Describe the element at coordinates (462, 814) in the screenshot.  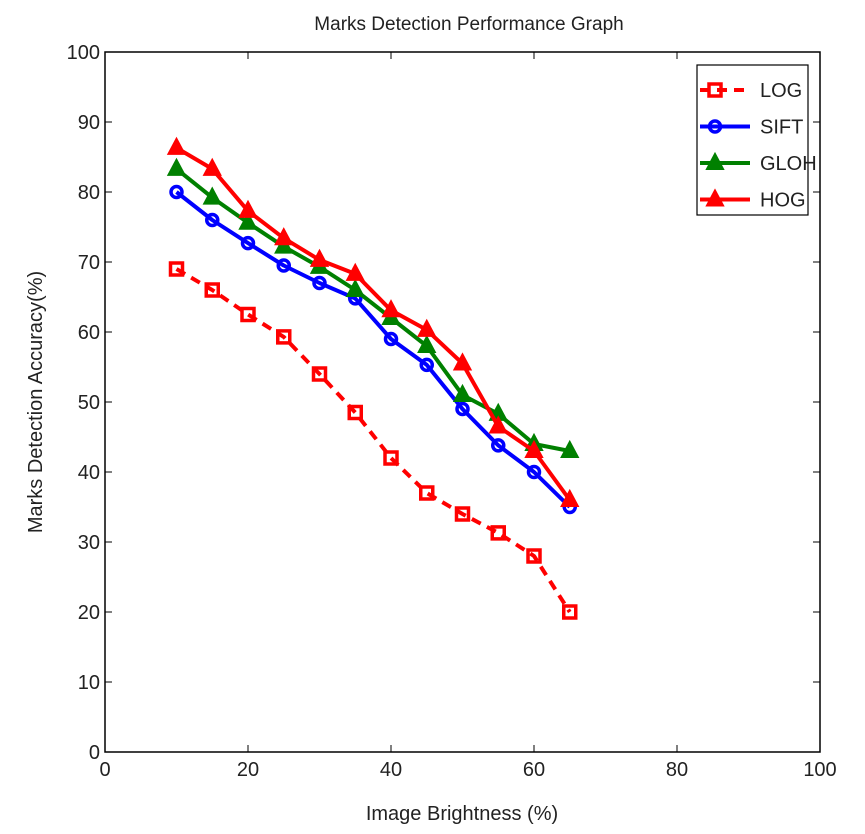
I see `x-axis-label: Image Brightness (%)` at that location.